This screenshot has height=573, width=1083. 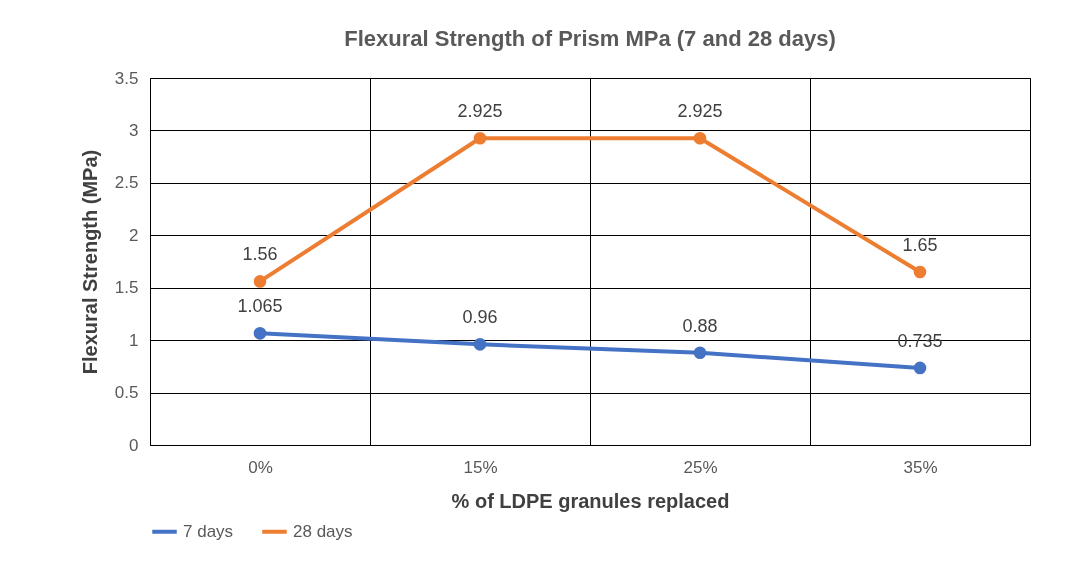 I want to click on y-tick-label: 3.5, so click(x=126, y=78).